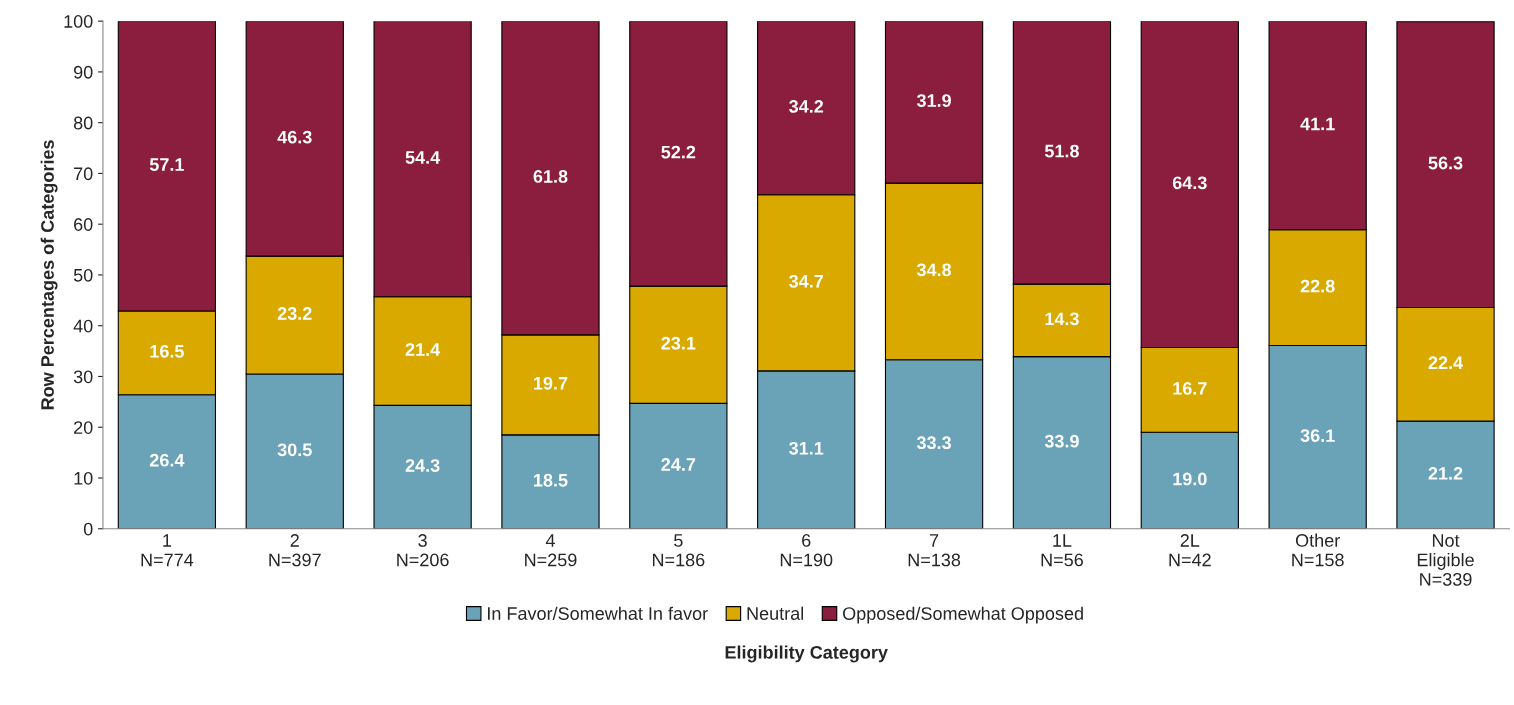 Image resolution: width=1514 pixels, height=705 pixels. What do you see at coordinates (423, 349) in the screenshot?
I see `data-label: 21.4` at bounding box center [423, 349].